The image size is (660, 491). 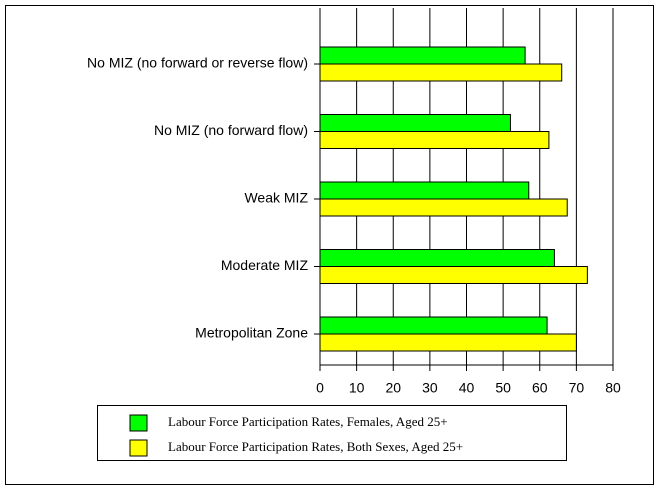 I want to click on x-tick-label: 0, so click(x=320, y=388).